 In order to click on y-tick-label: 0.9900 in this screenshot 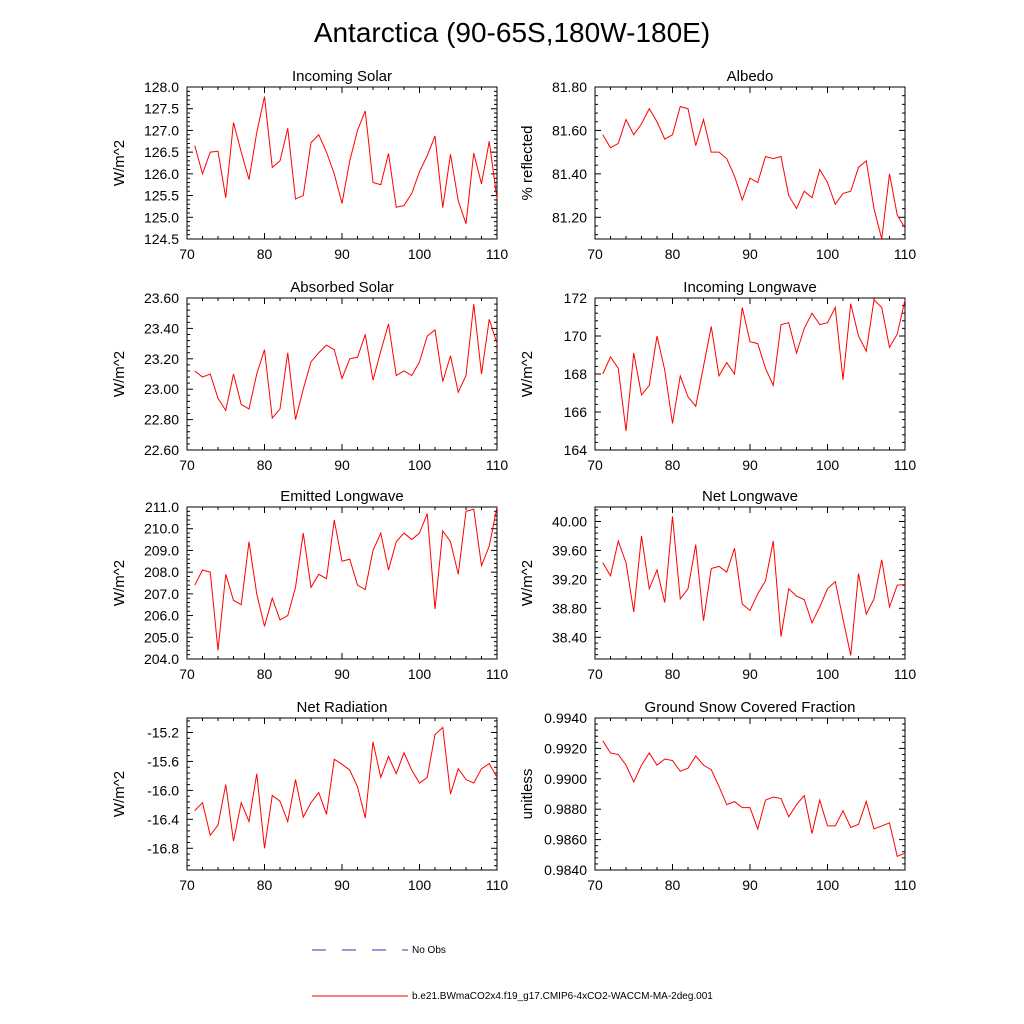, I will do `click(565, 779)`.